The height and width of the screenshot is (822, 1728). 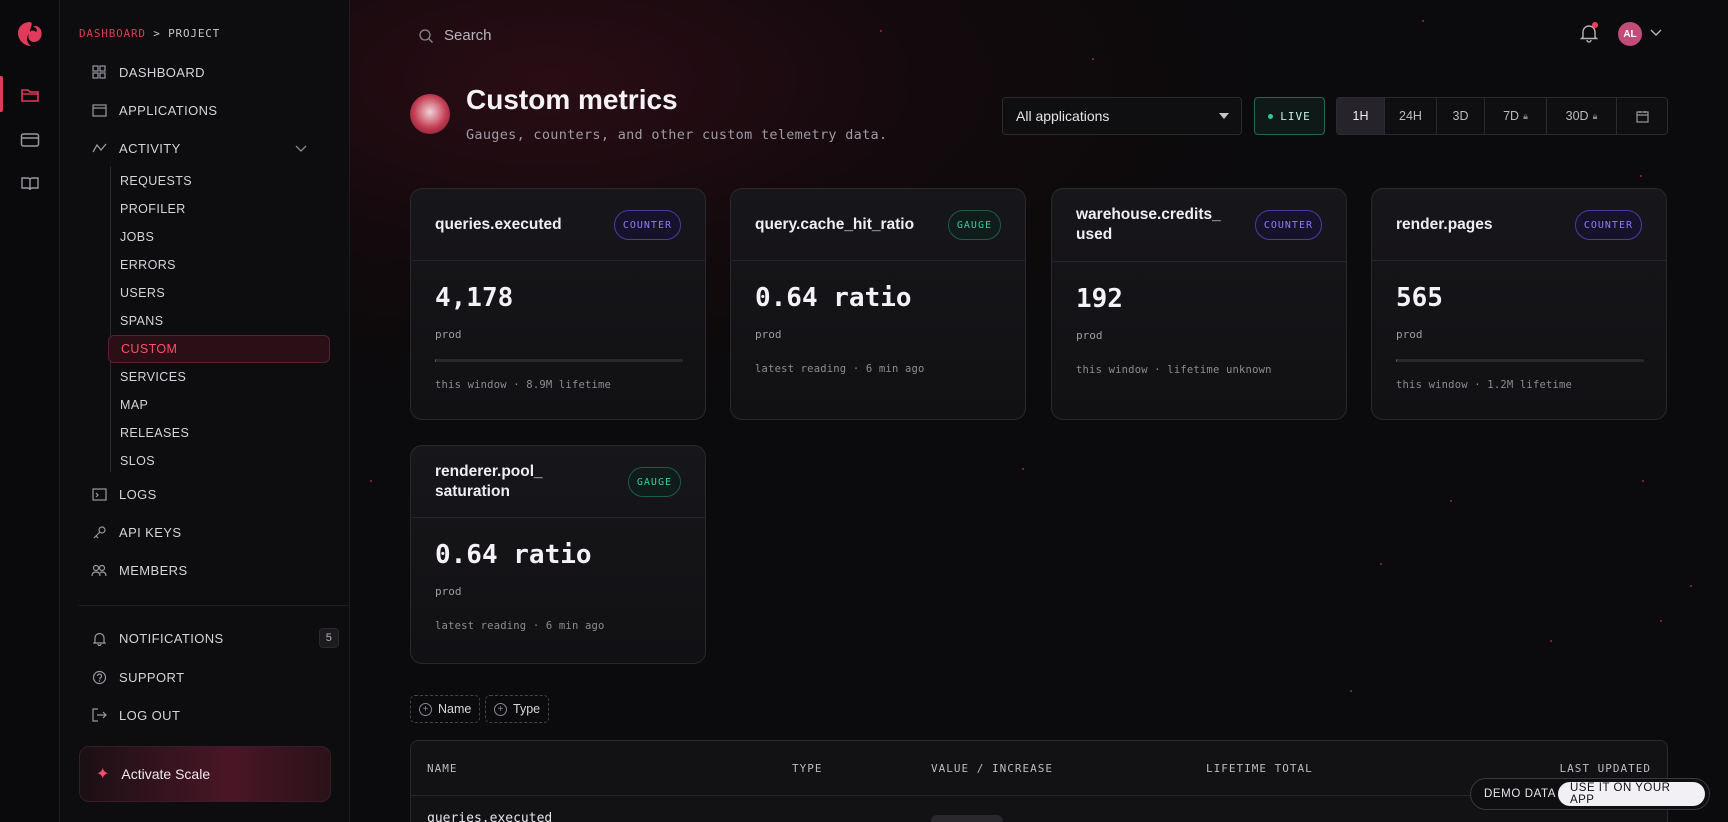 I want to click on metric-name: render.pages, so click(x=1444, y=224).